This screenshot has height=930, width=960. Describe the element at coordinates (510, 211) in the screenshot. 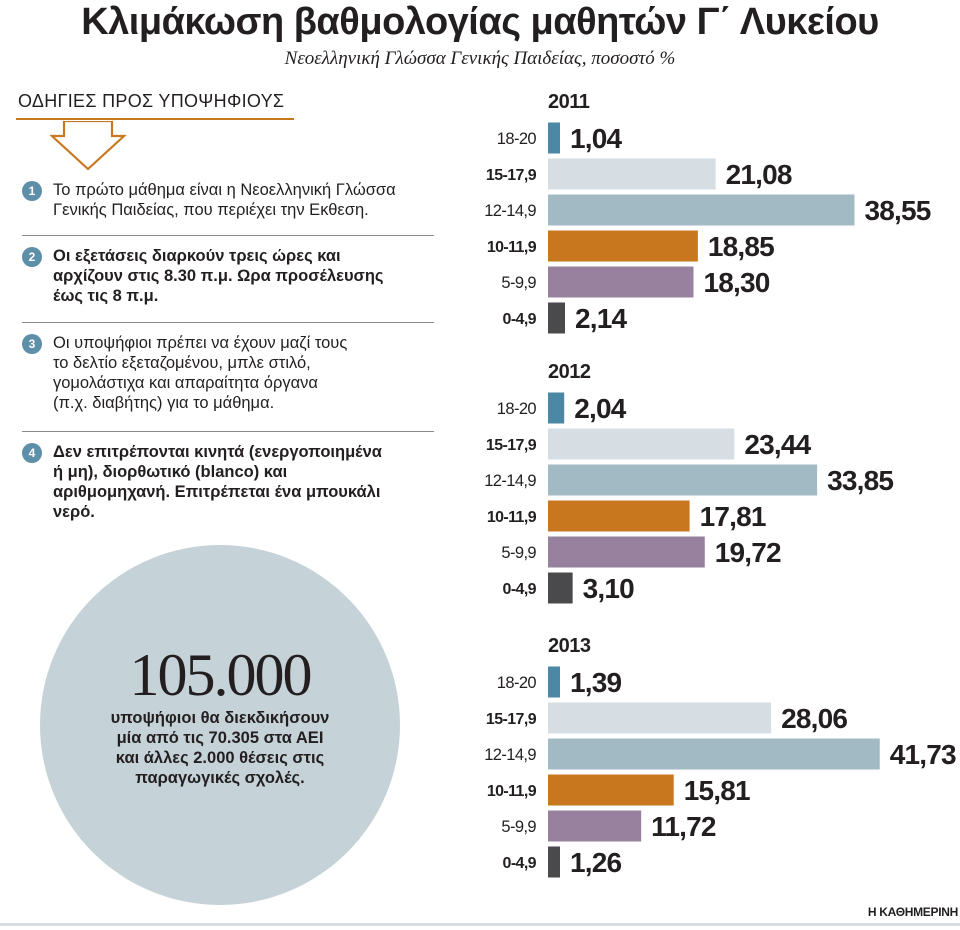

I see `category-label-2011-3: 12-14,9` at that location.